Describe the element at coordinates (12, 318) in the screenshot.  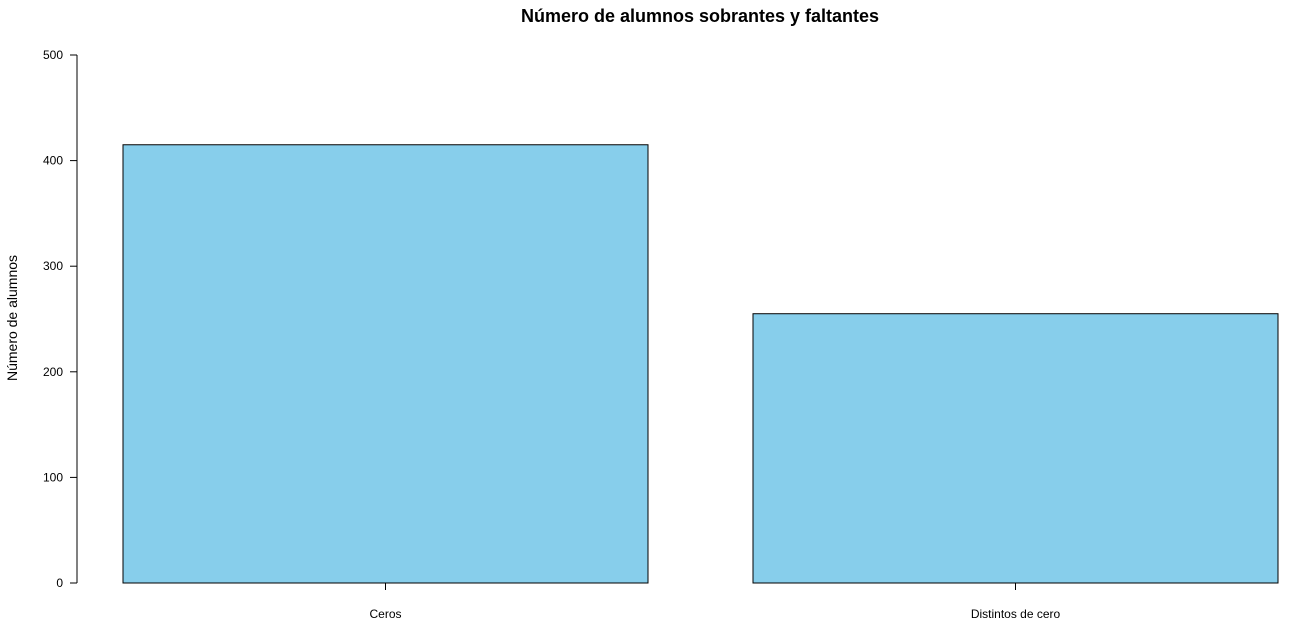
I see `y-axis-label: Número de alumnos` at that location.